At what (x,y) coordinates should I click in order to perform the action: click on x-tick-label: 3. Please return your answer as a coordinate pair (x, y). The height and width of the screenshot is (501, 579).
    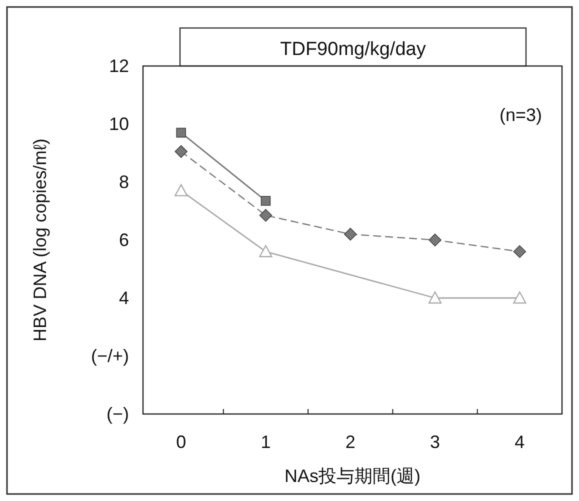
    Looking at the image, I should click on (435, 442).